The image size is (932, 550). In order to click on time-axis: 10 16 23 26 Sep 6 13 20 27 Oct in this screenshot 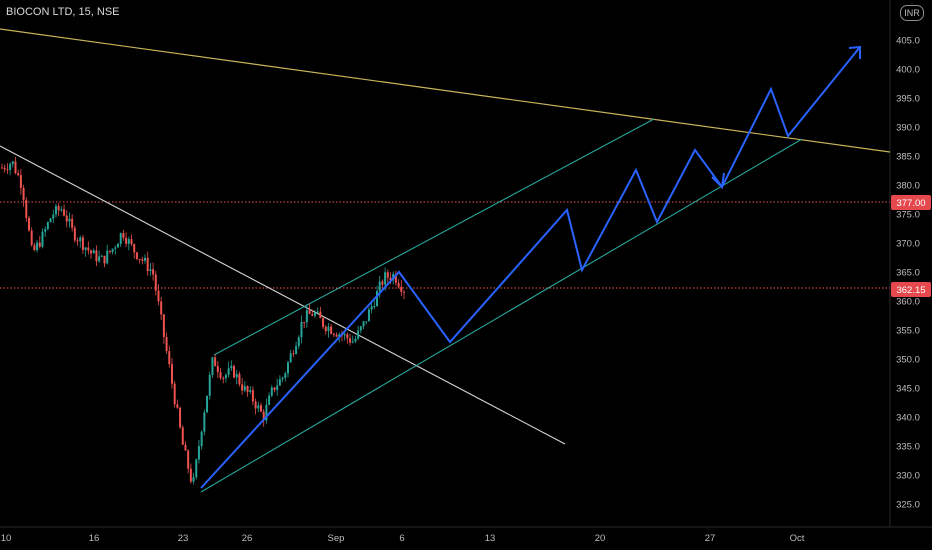, I will do `click(403, 538)`.